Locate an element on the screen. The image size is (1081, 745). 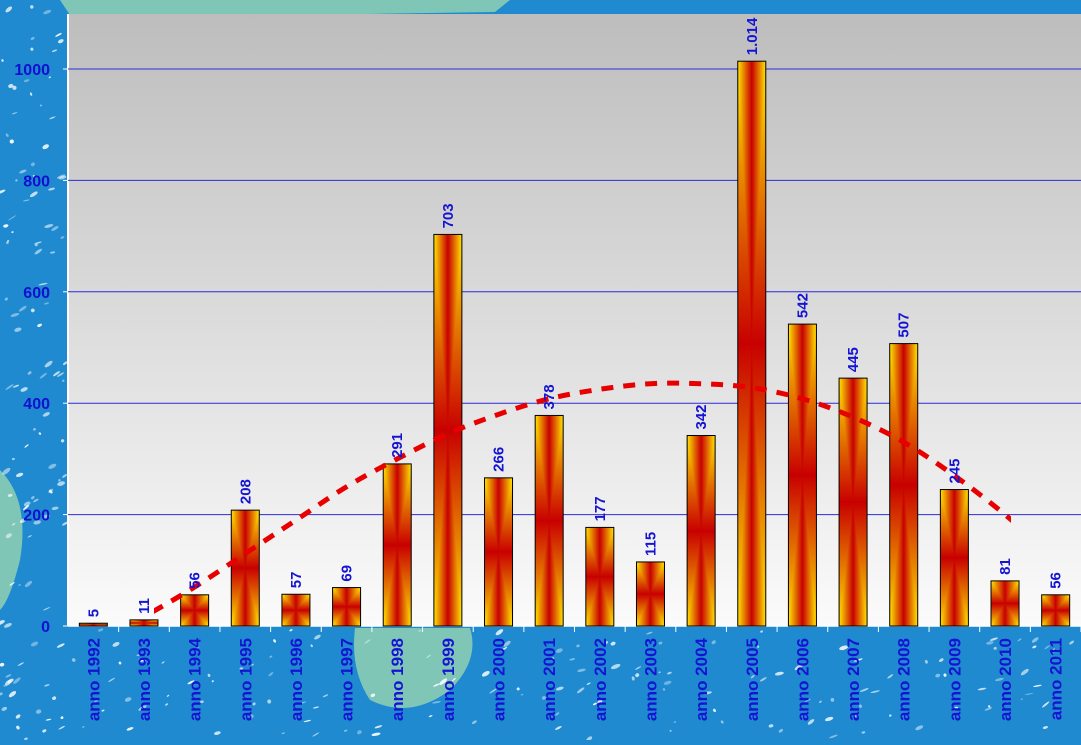
x-tick-label: anno 2004 is located at coordinates (701, 679).